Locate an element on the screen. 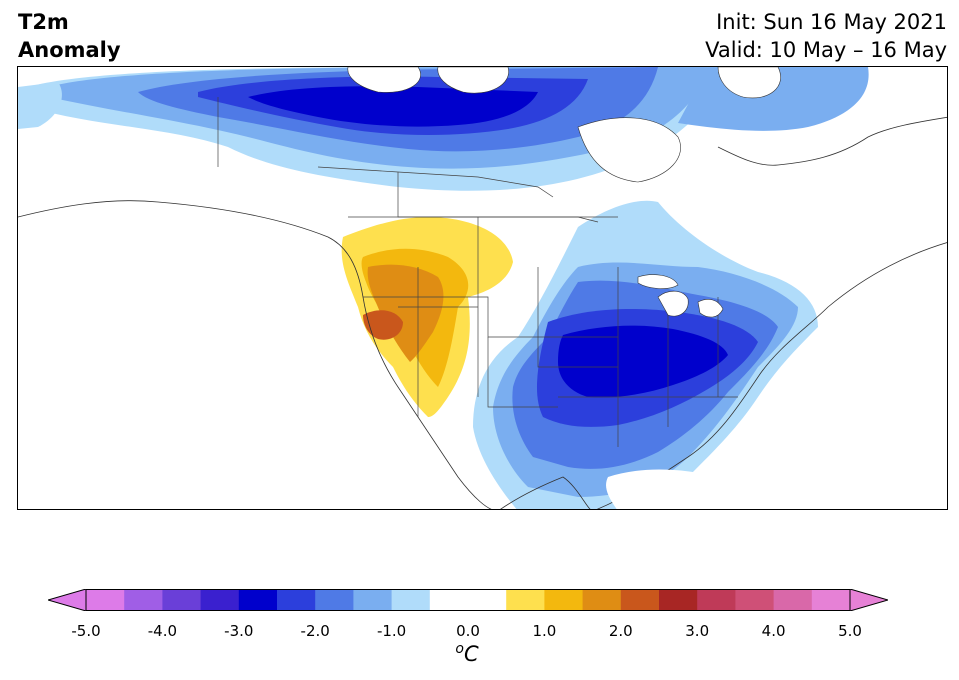  colorbar-tick-label: -1.0 is located at coordinates (391, 631).